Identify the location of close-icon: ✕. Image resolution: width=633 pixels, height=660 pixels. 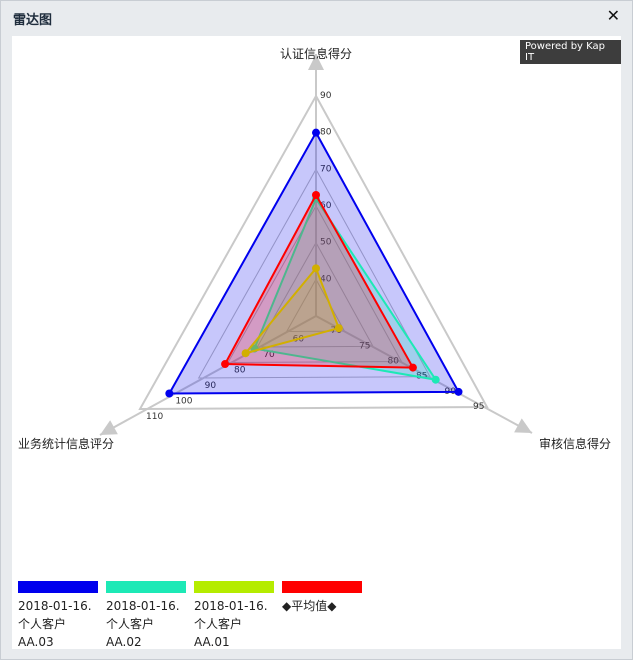
(613, 15).